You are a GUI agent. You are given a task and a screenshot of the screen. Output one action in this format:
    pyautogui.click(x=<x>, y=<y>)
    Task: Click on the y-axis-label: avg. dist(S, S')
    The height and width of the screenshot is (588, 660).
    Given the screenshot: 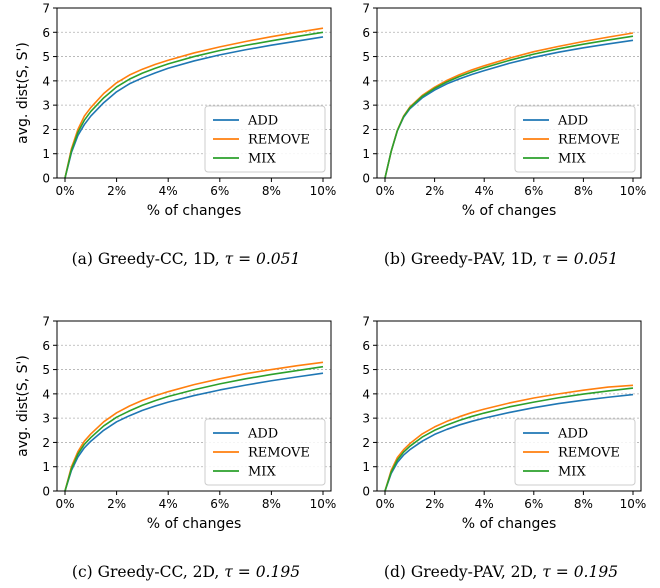 What is the action you would take?
    pyautogui.click(x=23, y=406)
    